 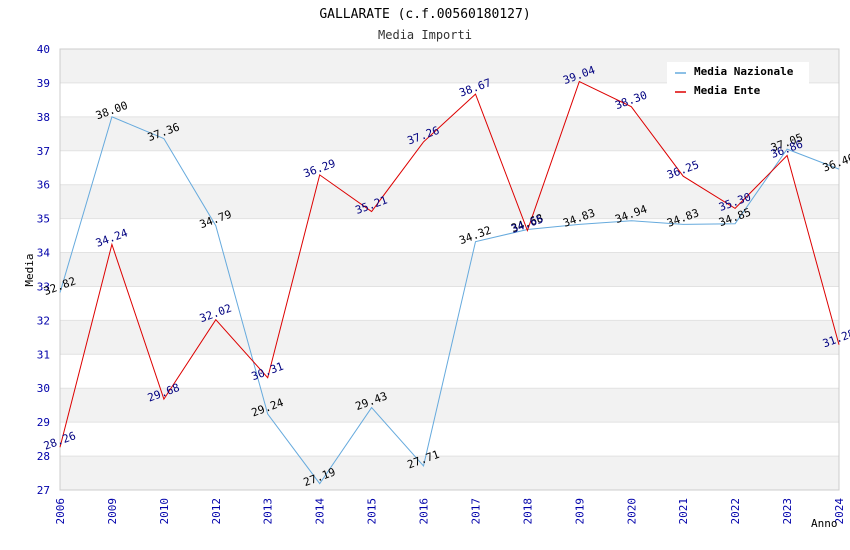 What do you see at coordinates (424, 511) in the screenshot?
I see `x-tick-label: 2016` at bounding box center [424, 511].